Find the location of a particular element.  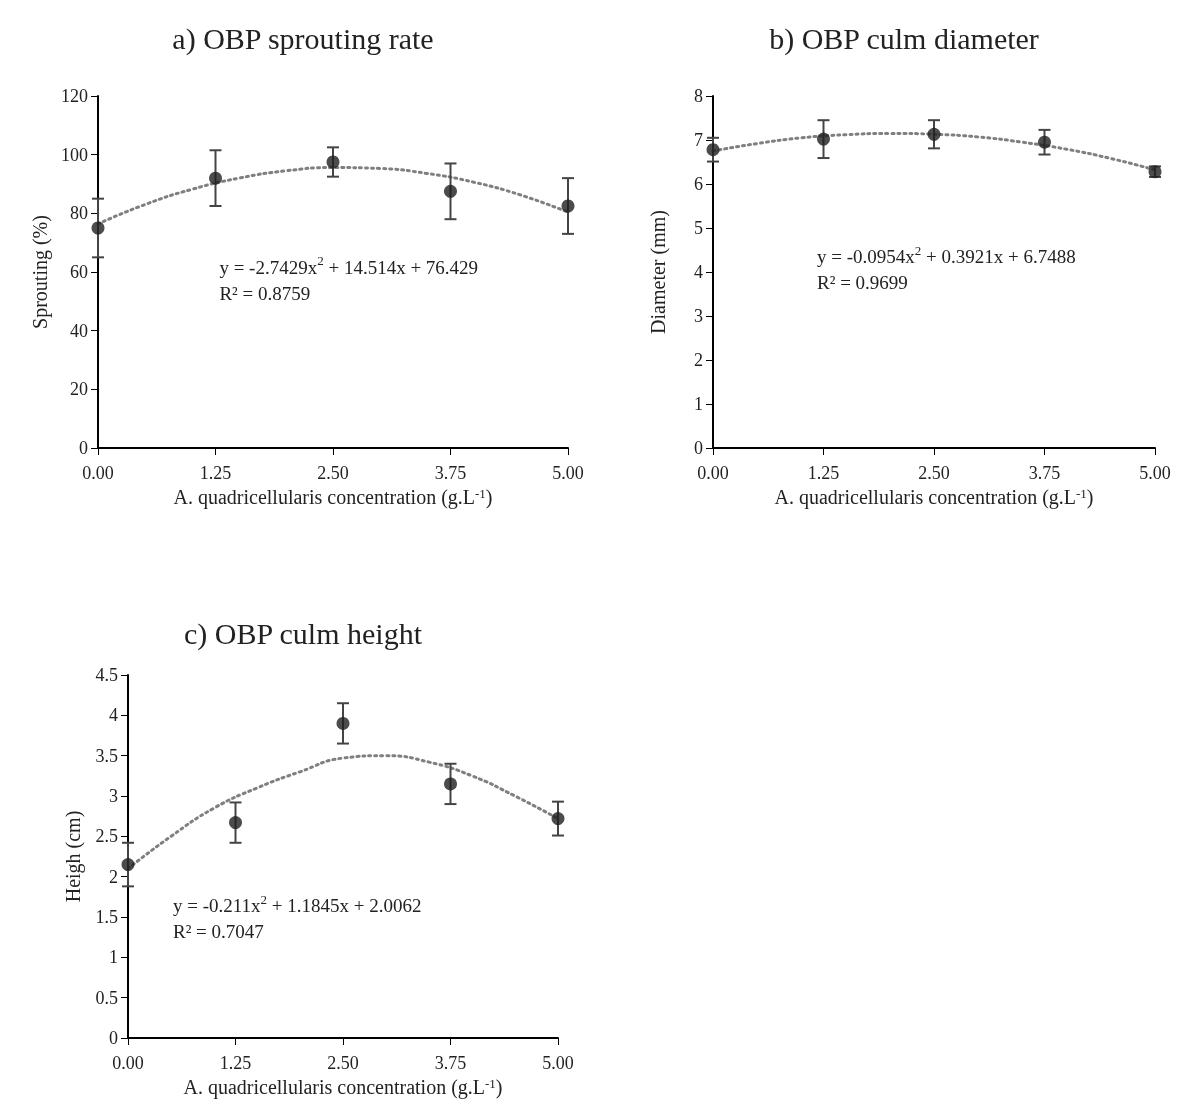

annotation: R² = 0.9699 is located at coordinates (862, 283).